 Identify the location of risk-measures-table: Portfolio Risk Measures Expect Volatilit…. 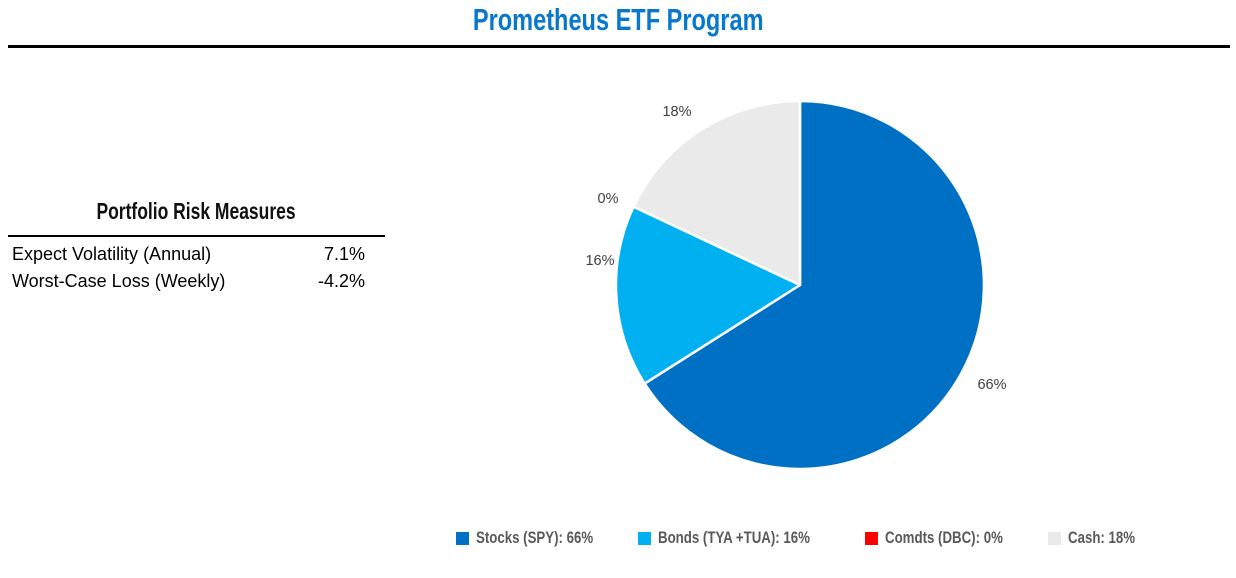
(196, 246).